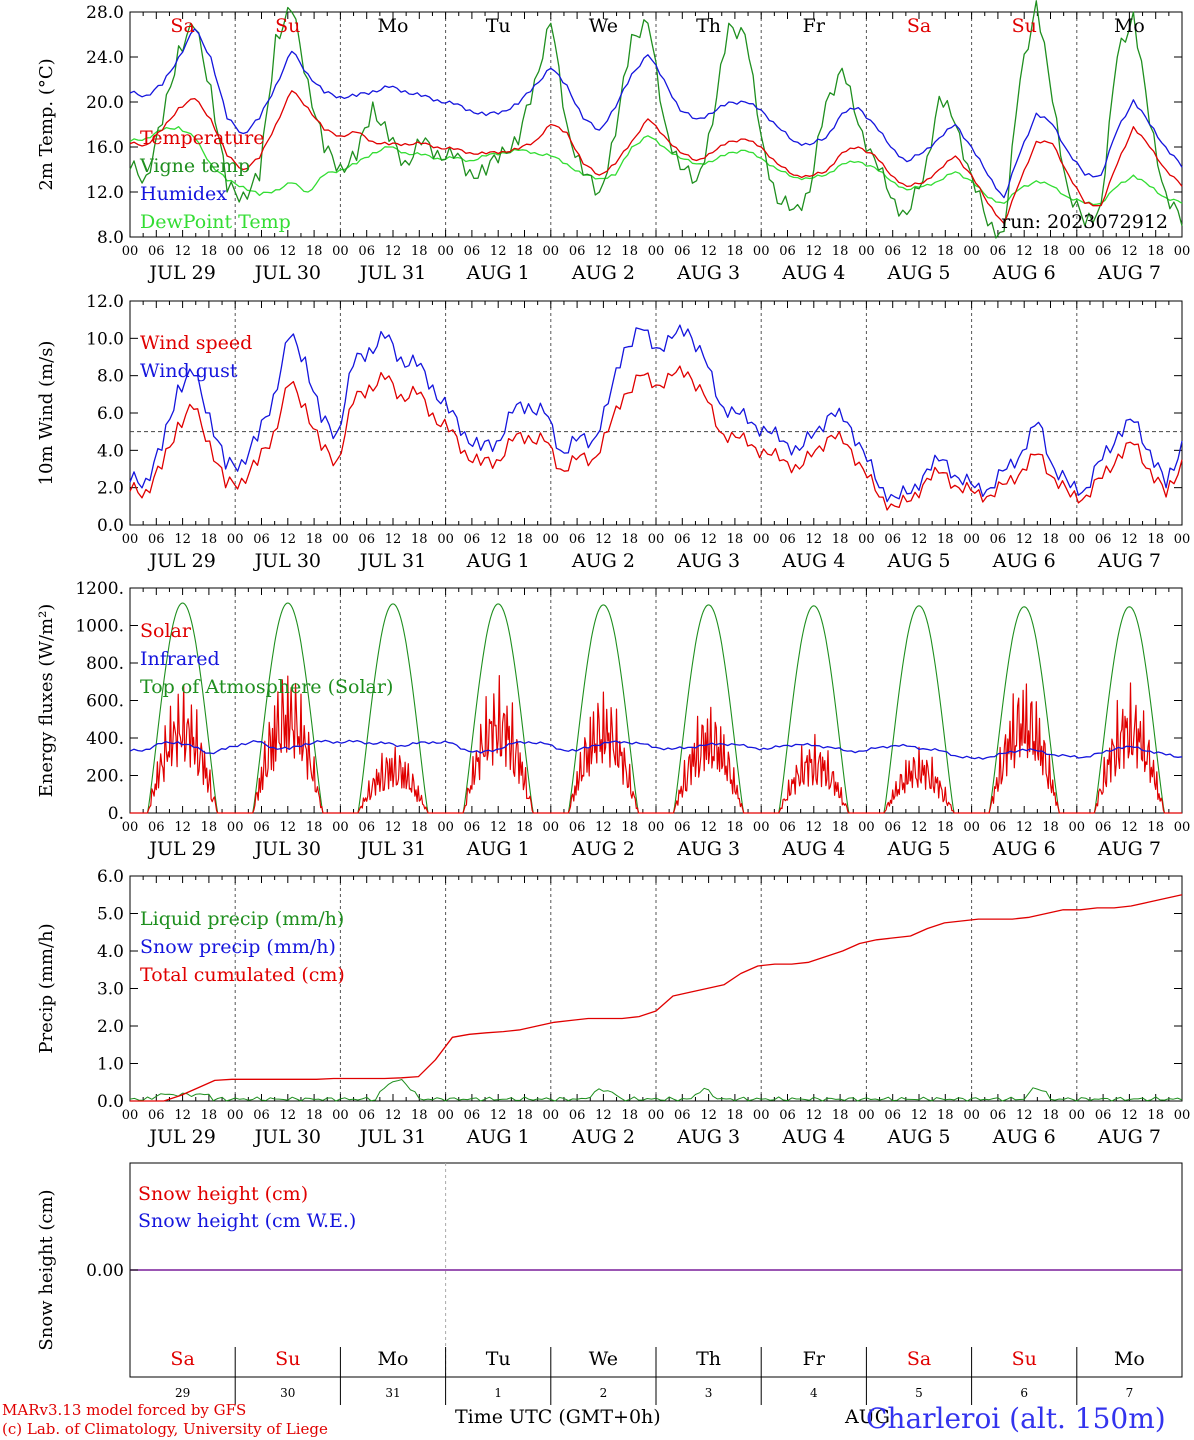 This screenshot has height=1440, width=1194. What do you see at coordinates (919, 1393) in the screenshot?
I see `day-number: 5` at bounding box center [919, 1393].